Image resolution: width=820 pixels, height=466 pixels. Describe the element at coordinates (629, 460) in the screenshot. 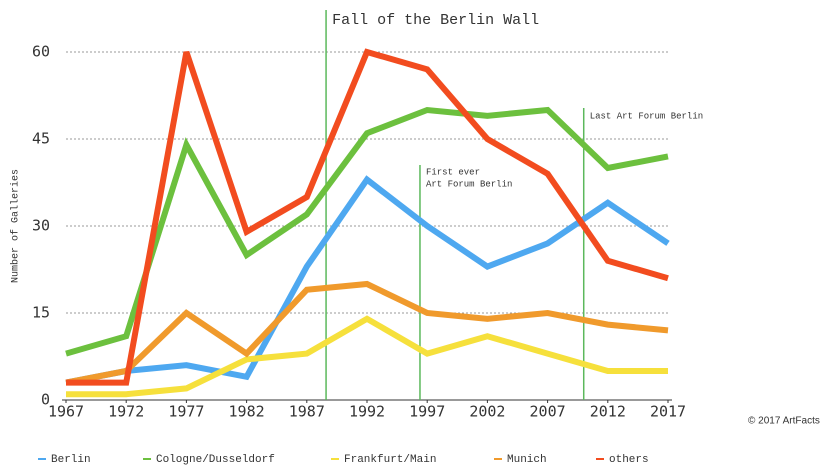

I see `legend-label: others` at that location.